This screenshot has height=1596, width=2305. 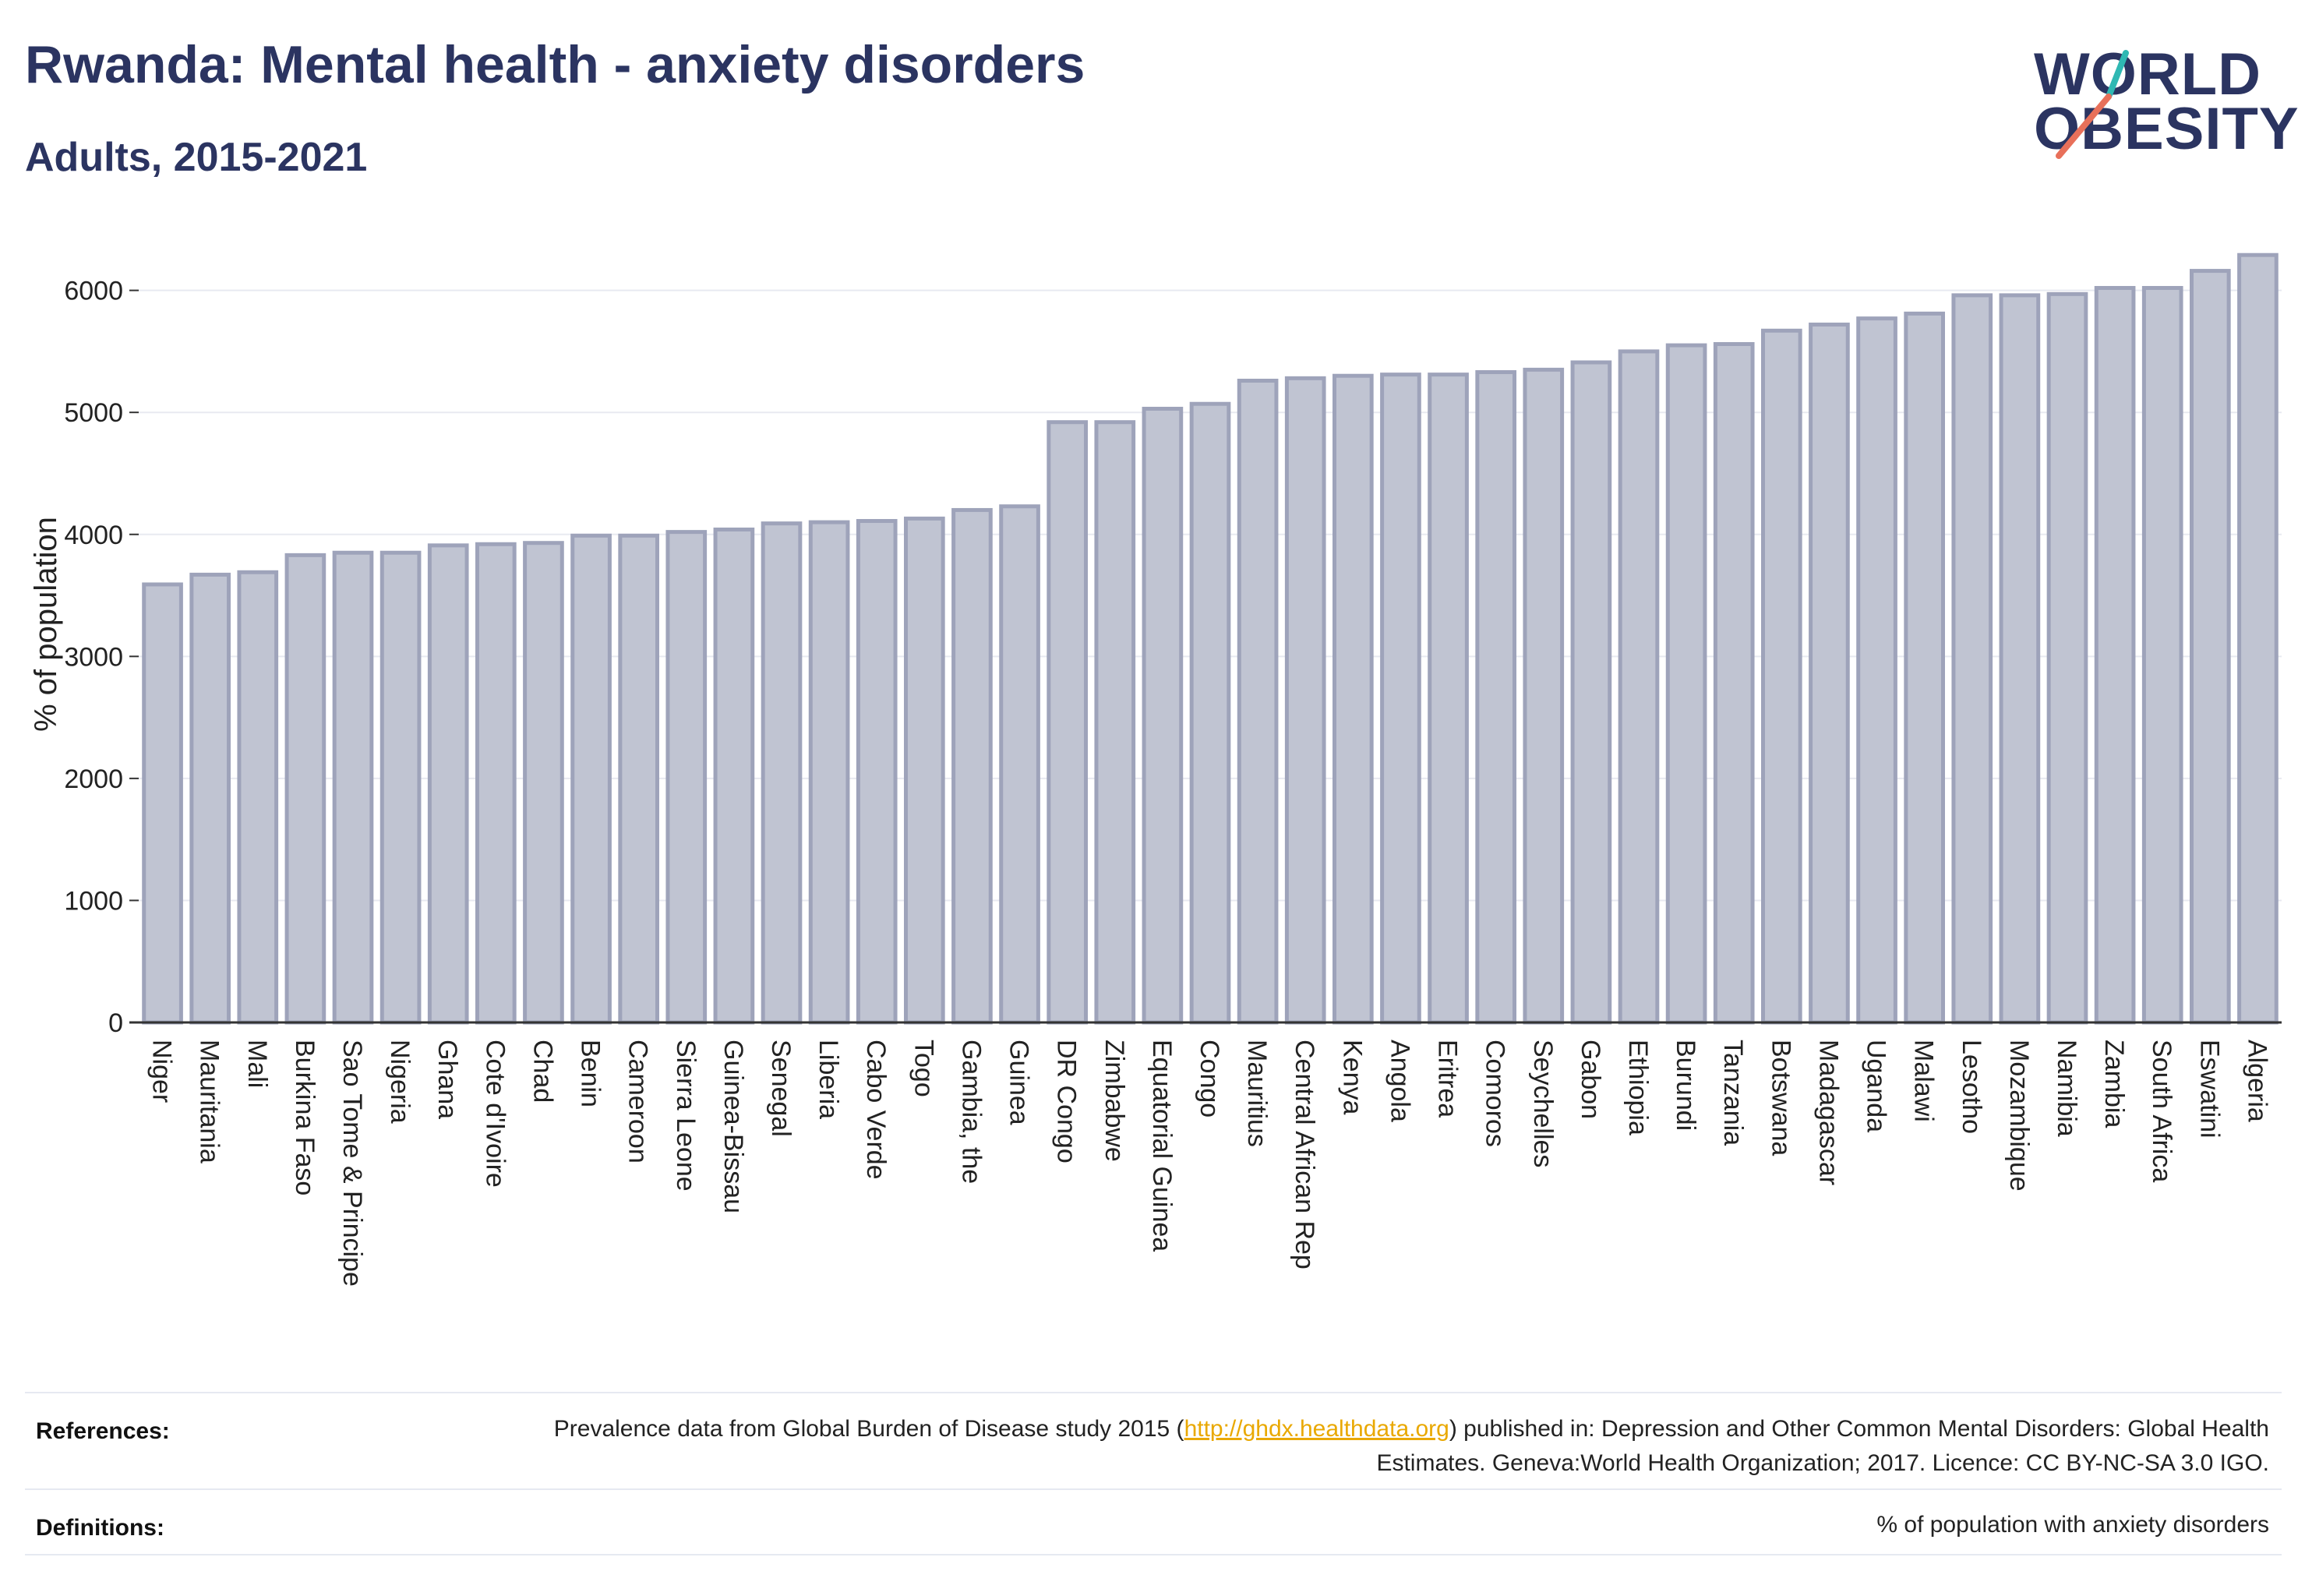 What do you see at coordinates (1495, 1093) in the screenshot?
I see `x-tick-label: Comoros` at bounding box center [1495, 1093].